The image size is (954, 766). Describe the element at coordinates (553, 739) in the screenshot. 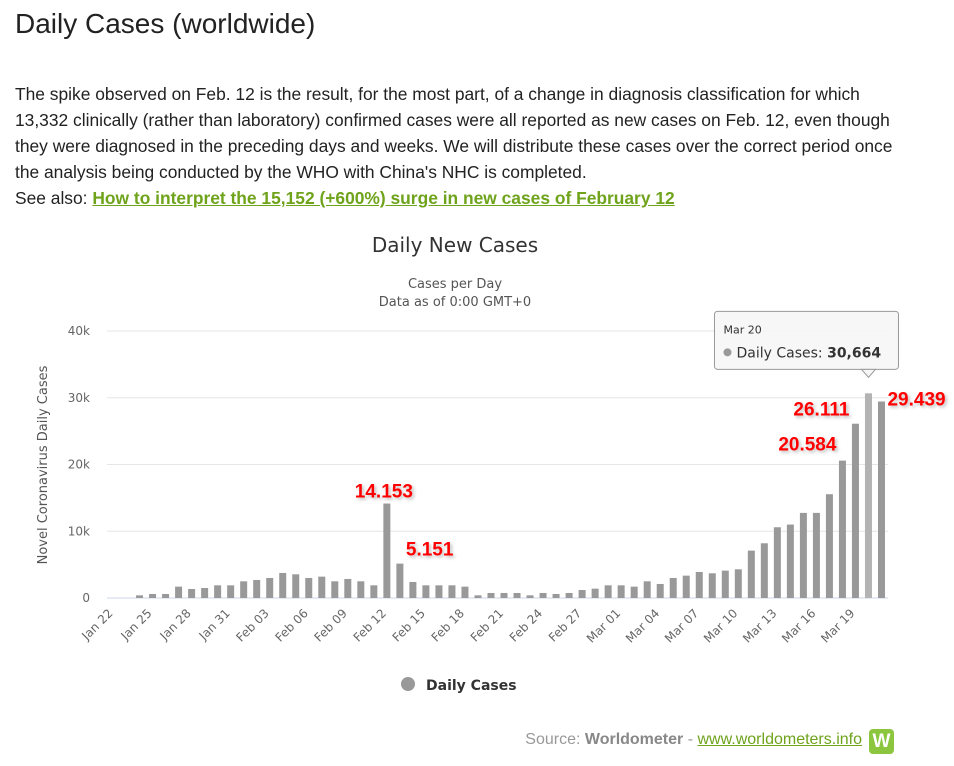

I see `source-label: Source:` at that location.